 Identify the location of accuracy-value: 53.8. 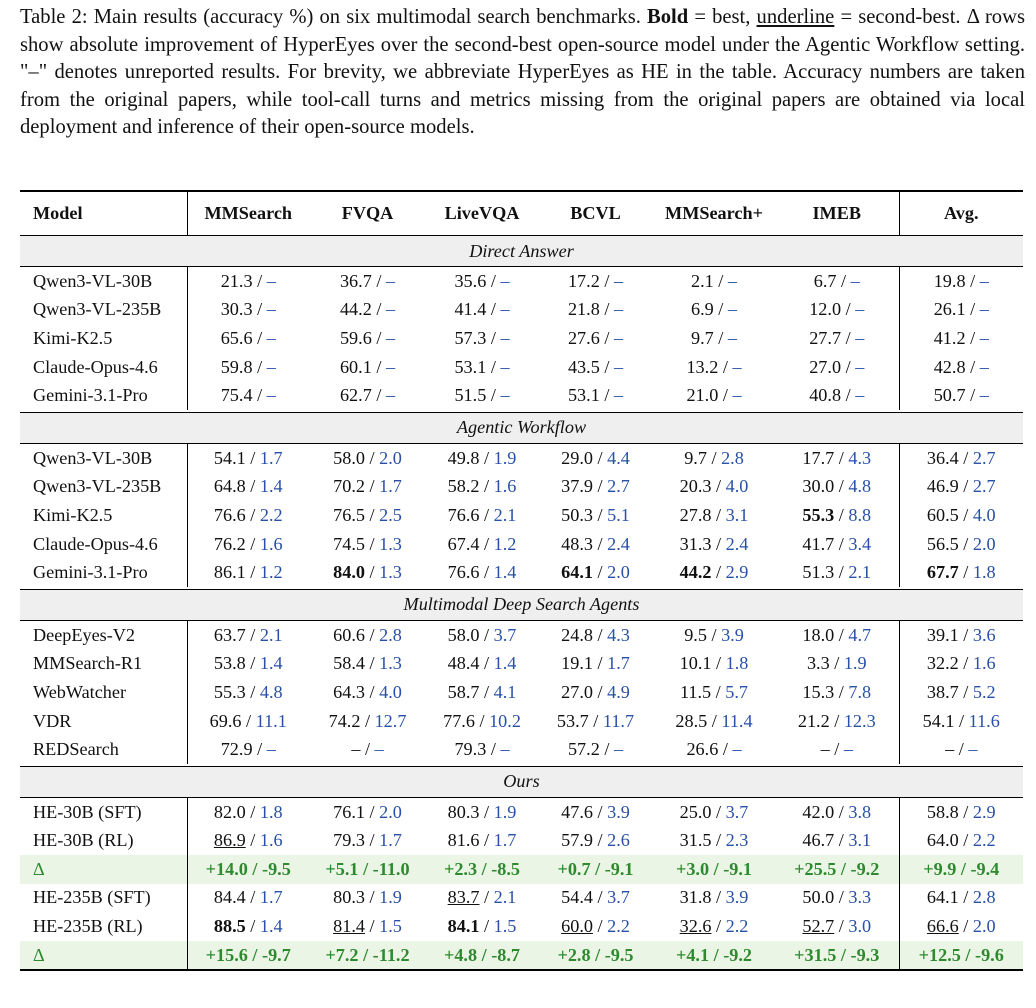
(229, 663).